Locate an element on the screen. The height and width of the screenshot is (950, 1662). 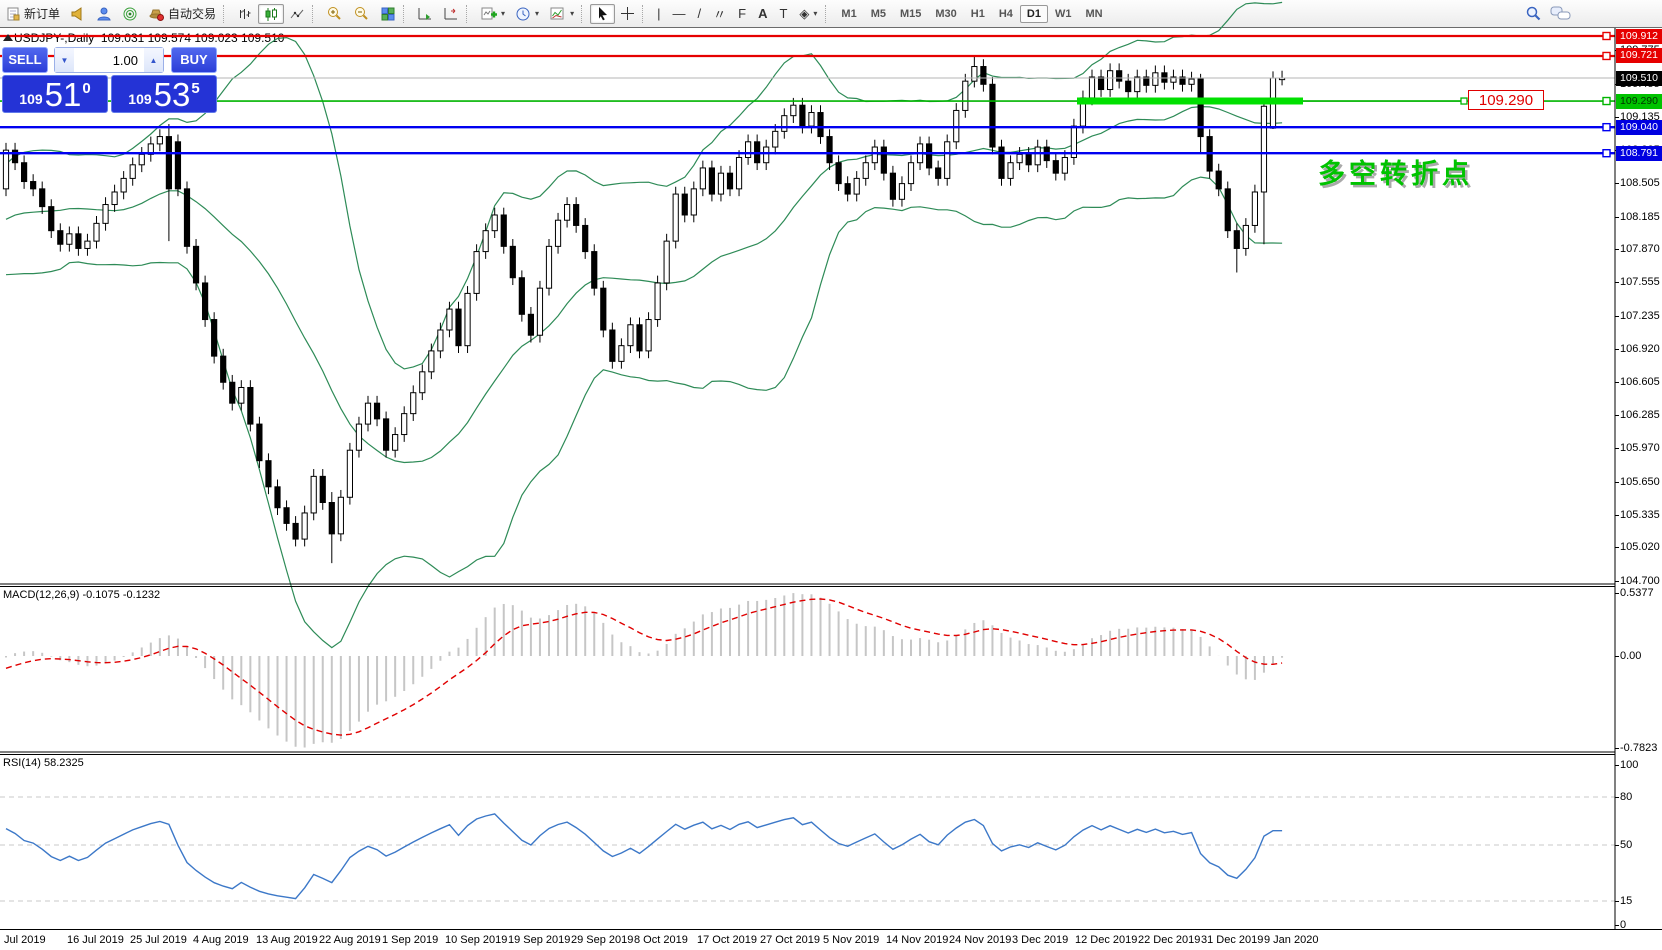
channel-tool-button: 〃 is located at coordinates (720, 14).